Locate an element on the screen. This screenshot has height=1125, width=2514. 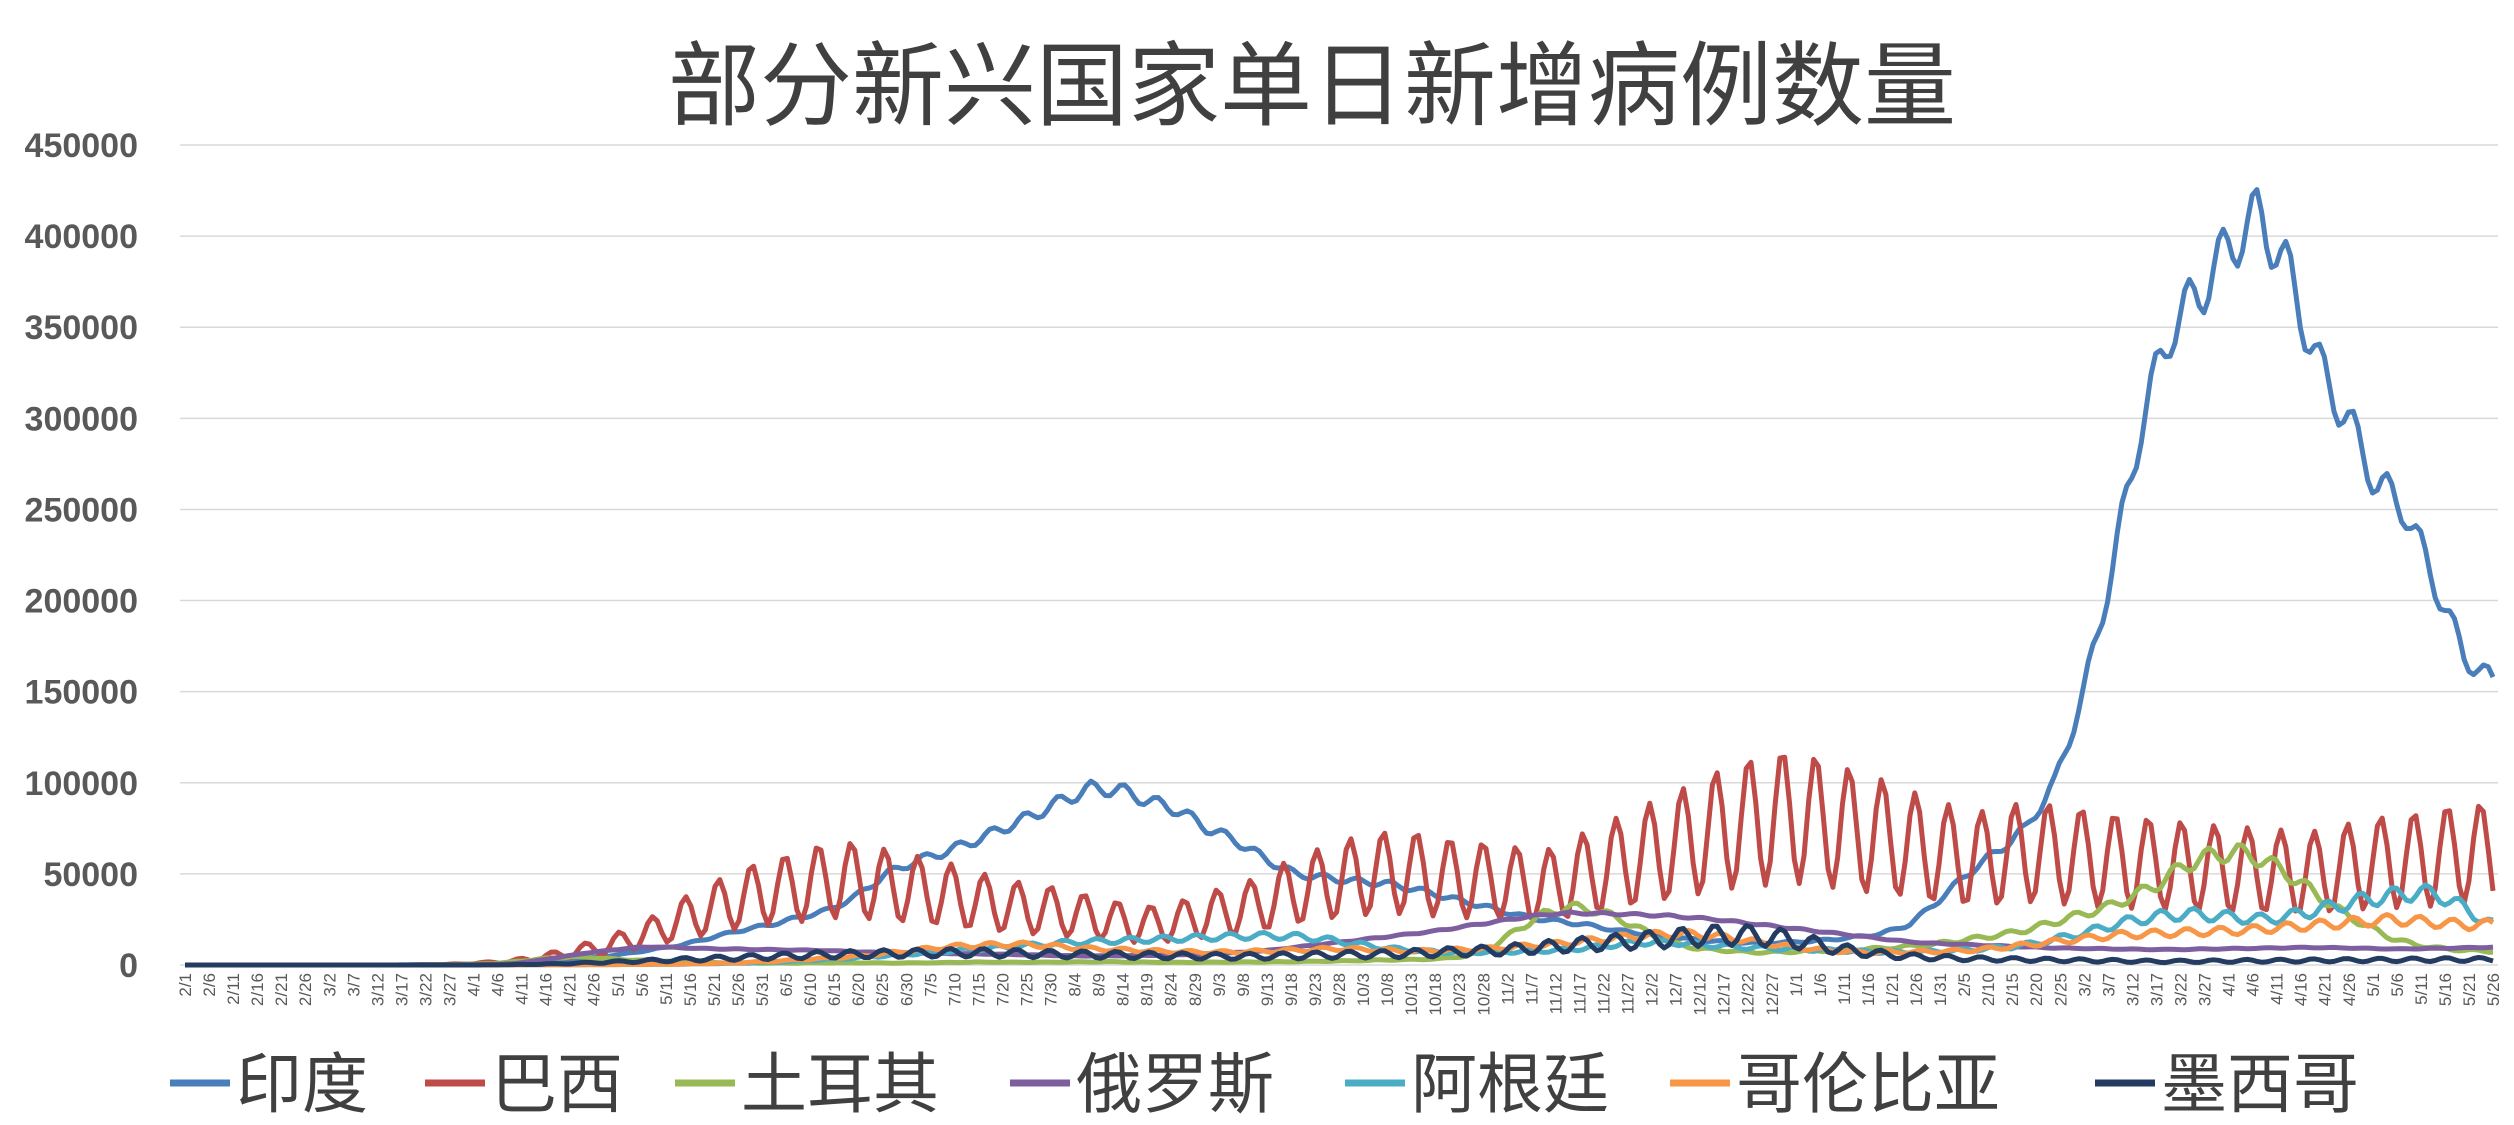
x-tick-label: 2/25 is located at coordinates (2060, 989).